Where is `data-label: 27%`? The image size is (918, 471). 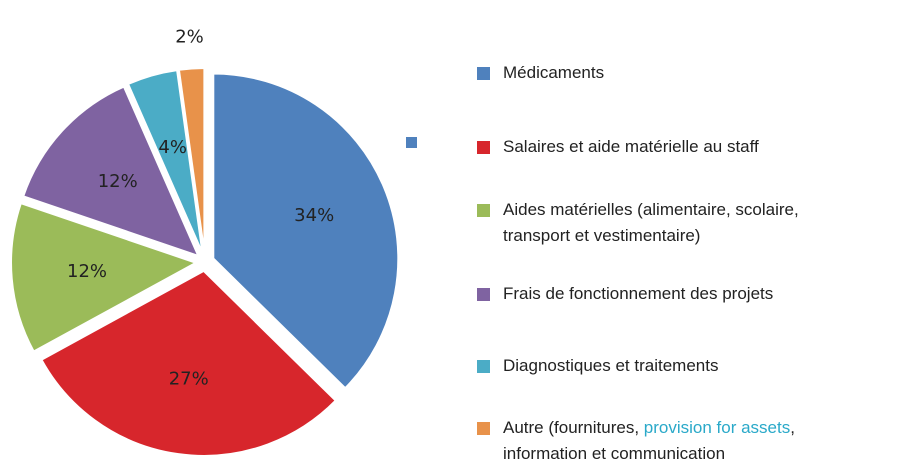 data-label: 27% is located at coordinates (189, 378).